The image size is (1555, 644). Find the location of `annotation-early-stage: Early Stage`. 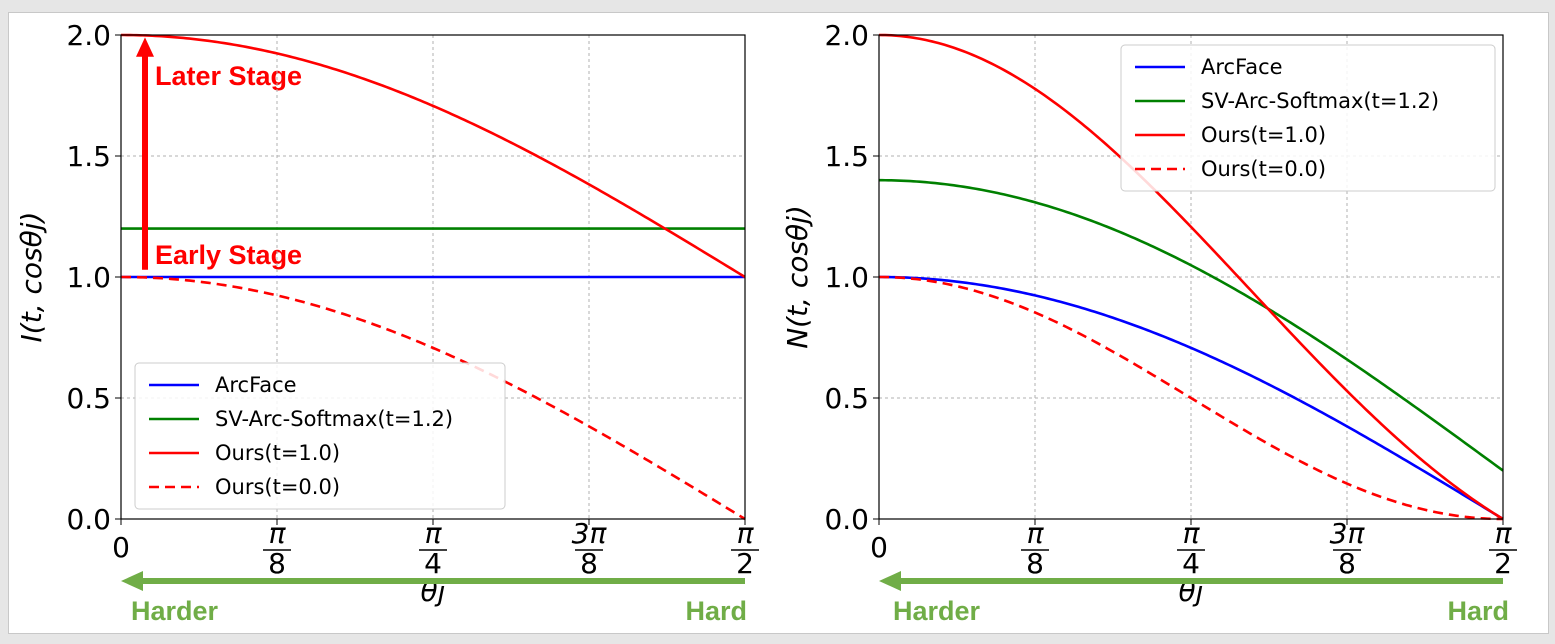

annotation-early-stage: Early Stage is located at coordinates (228, 255).